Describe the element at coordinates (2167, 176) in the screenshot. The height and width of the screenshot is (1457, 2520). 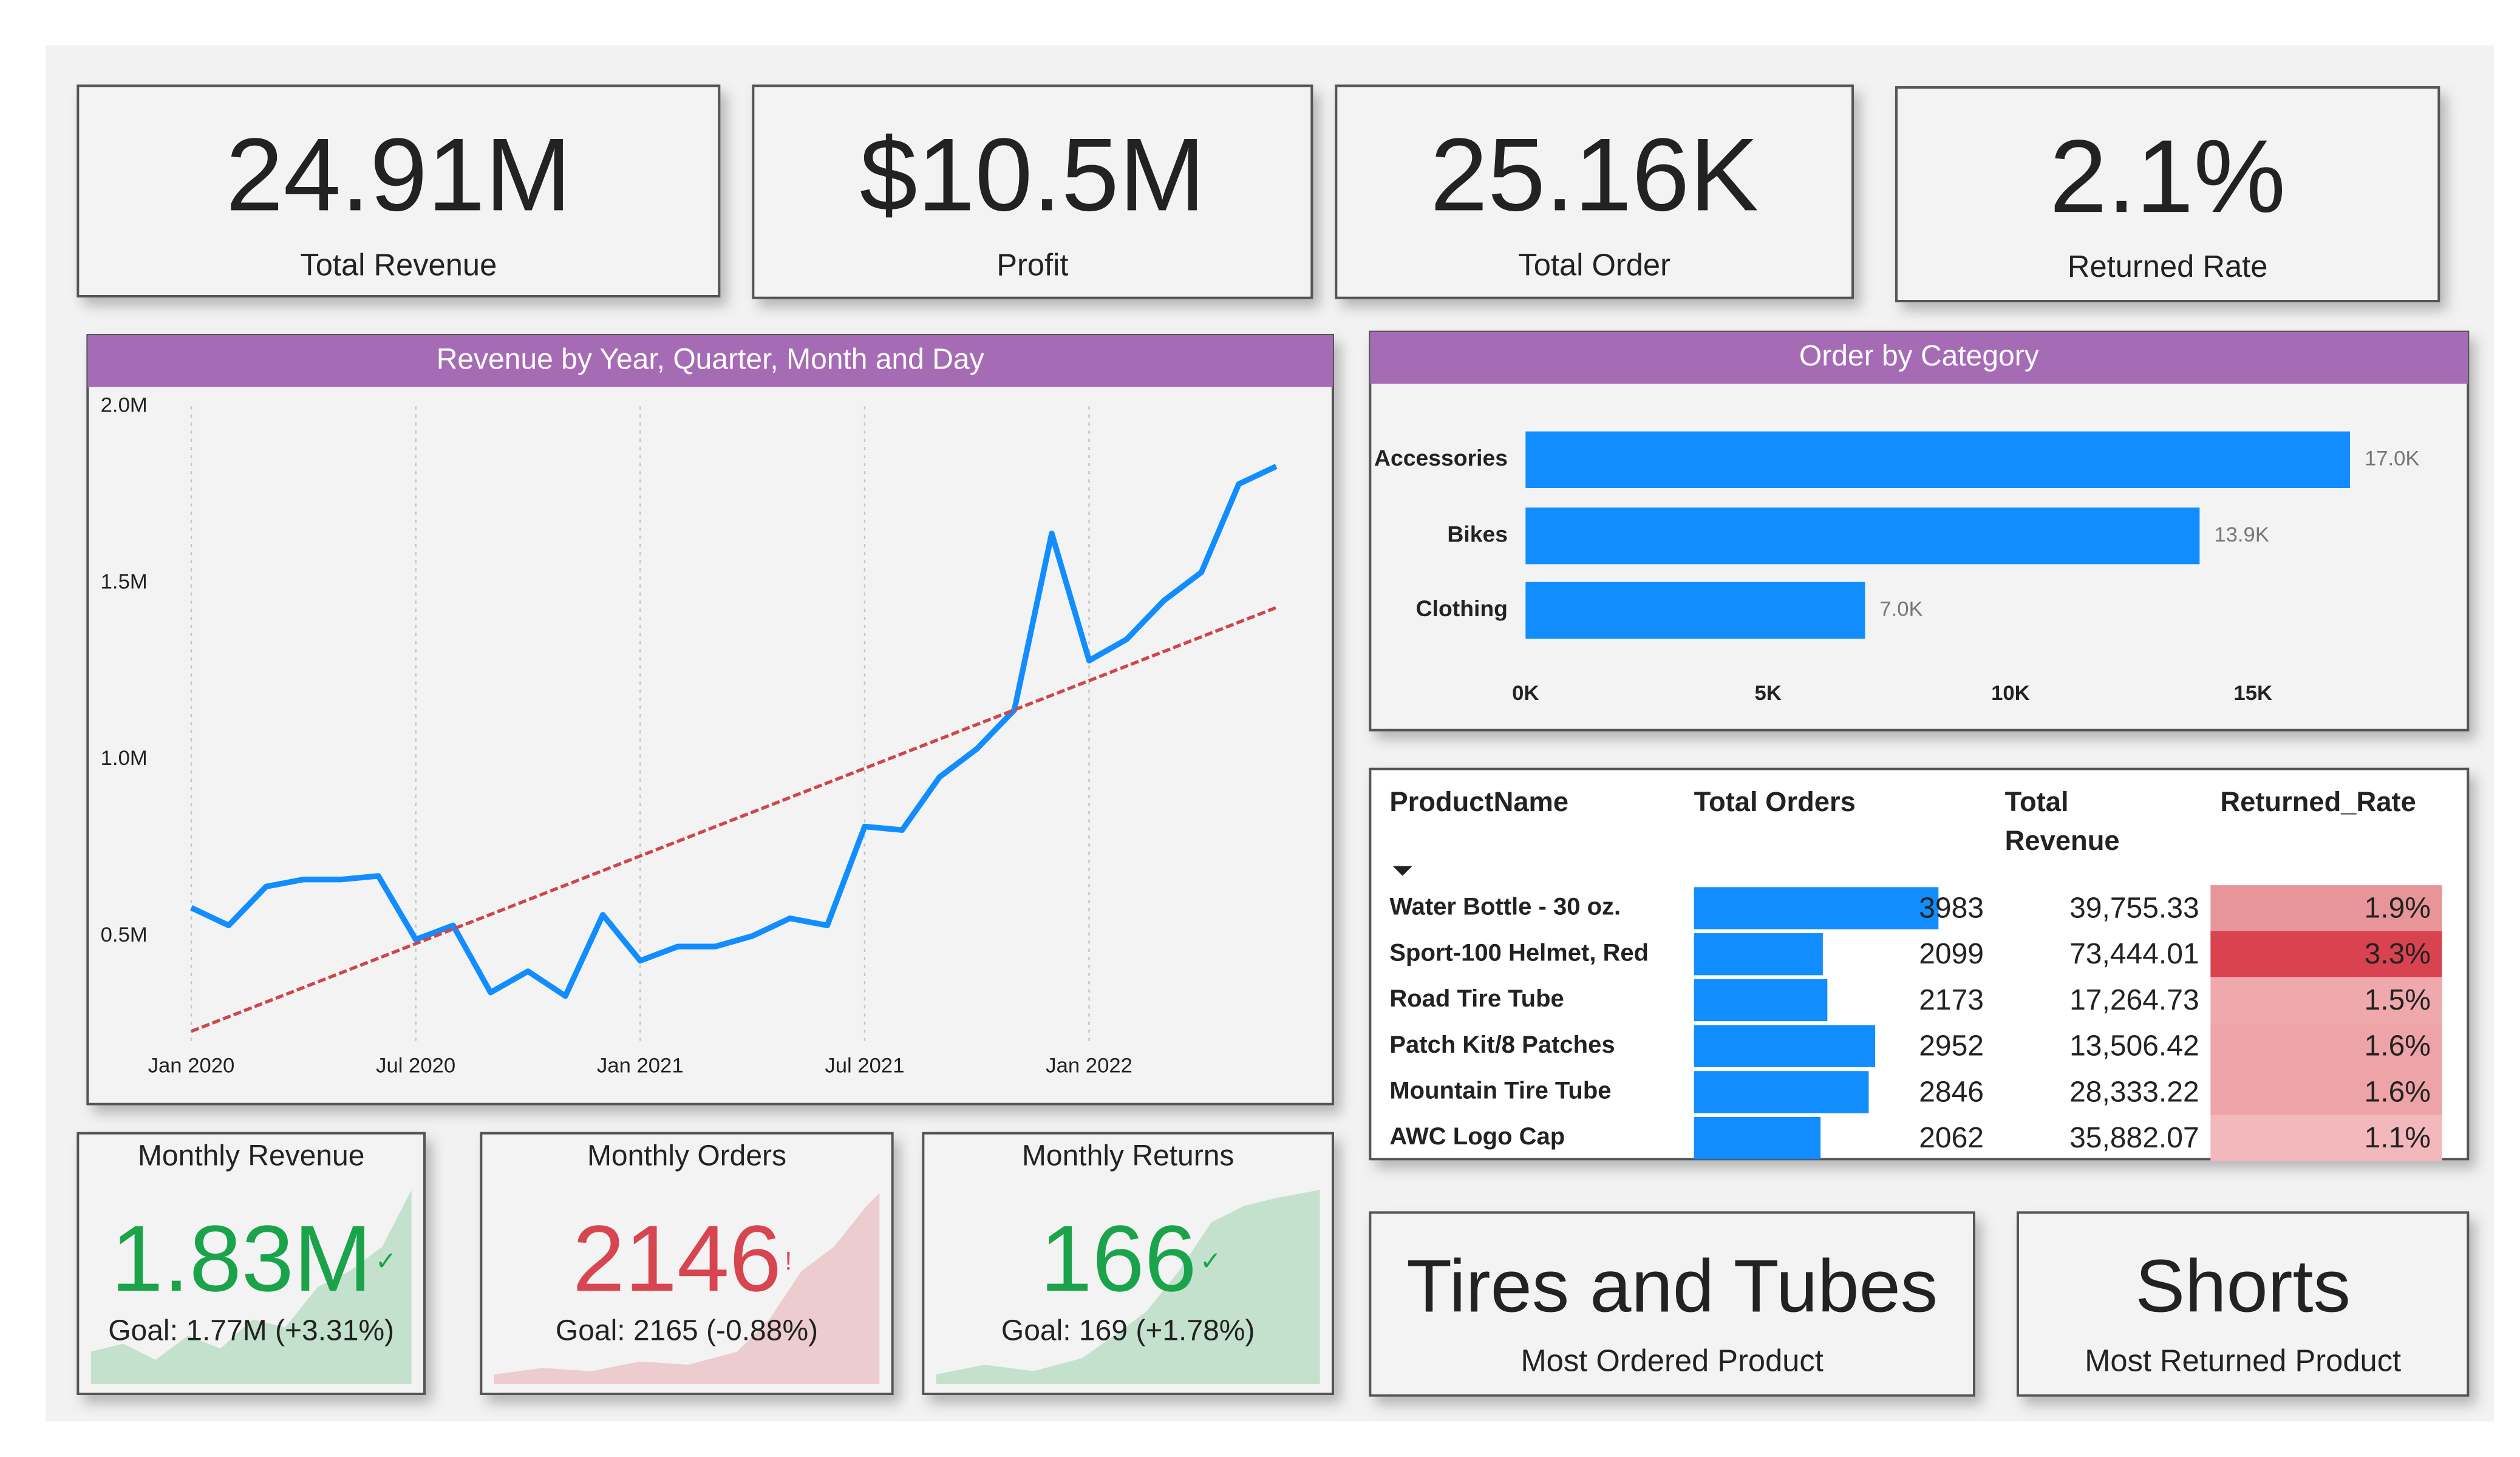
I see `kpi-value: 2.1%` at that location.